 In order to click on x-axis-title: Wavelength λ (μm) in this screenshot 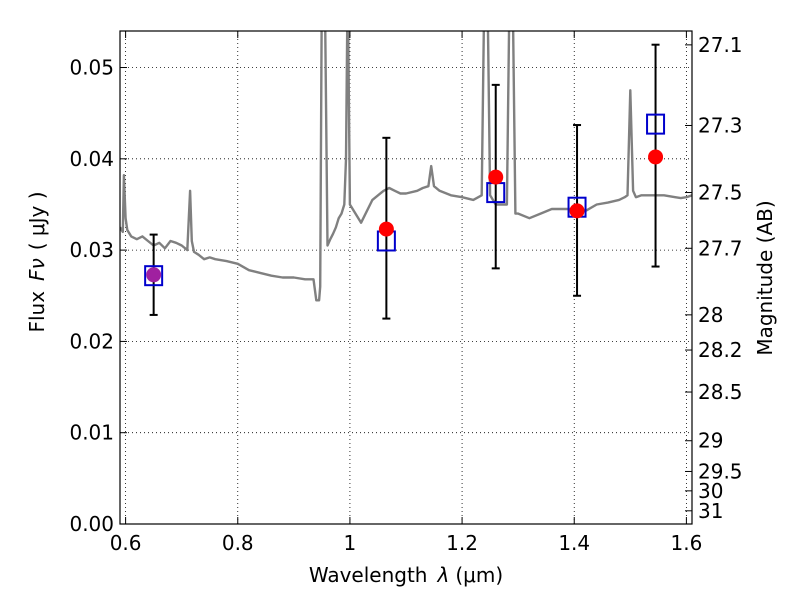, I will do `click(406, 575)`.